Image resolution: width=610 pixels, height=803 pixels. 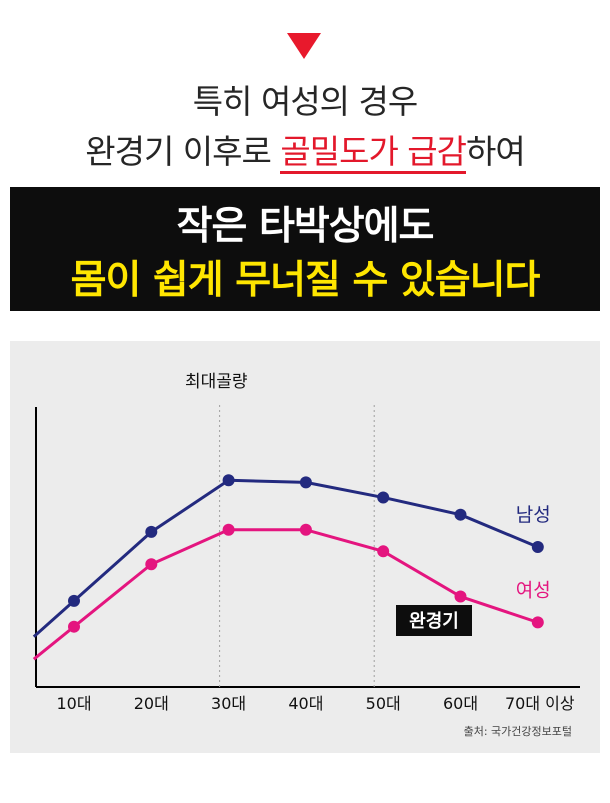 I want to click on series-label-female: 여성, so click(x=533, y=590).